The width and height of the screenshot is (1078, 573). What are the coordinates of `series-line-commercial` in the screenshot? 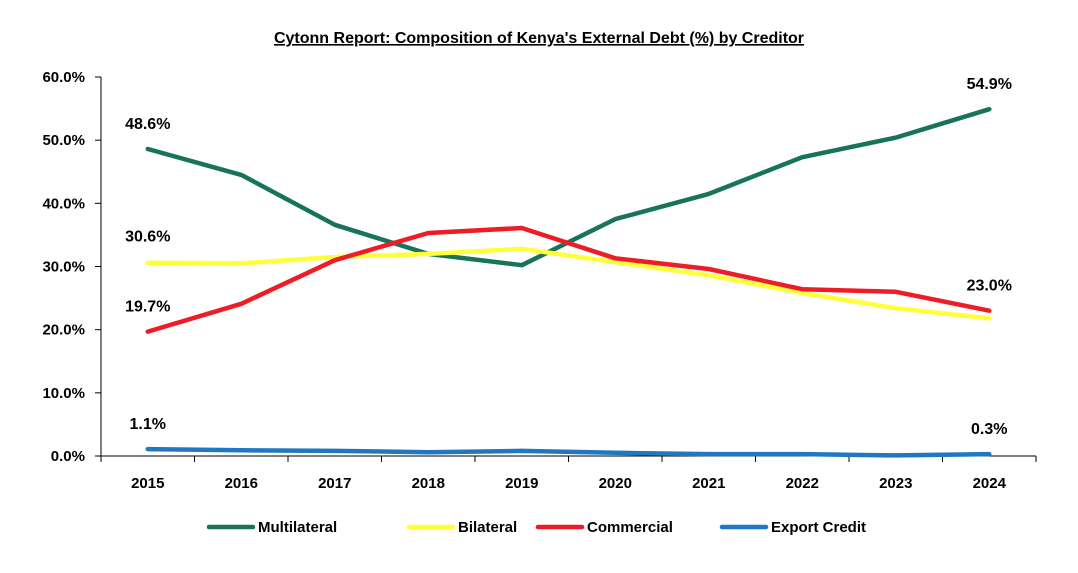 It's located at (568, 279).